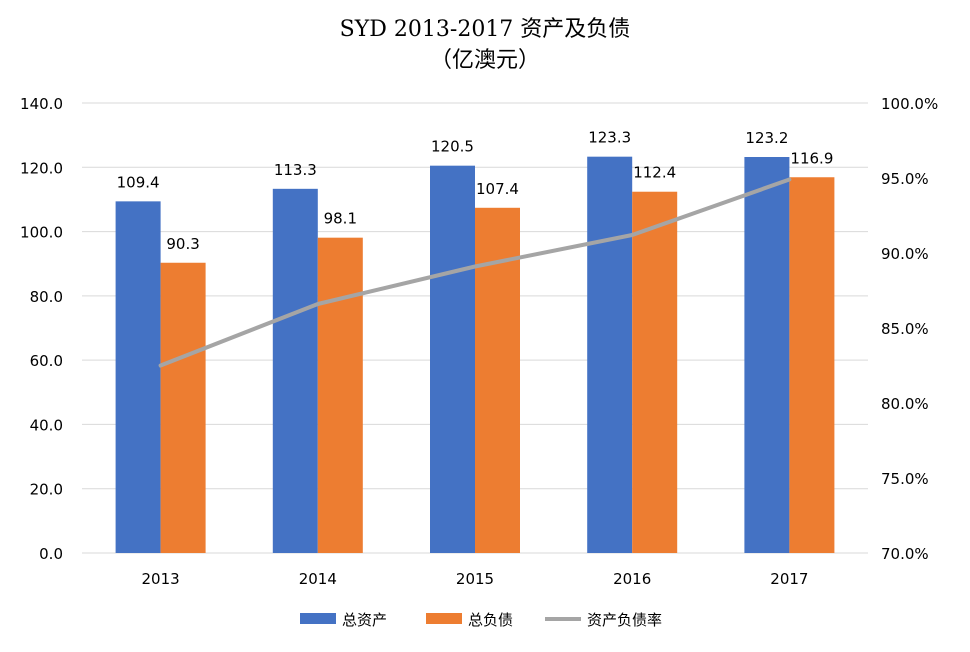 The height and width of the screenshot is (652, 970). Describe the element at coordinates (318, 579) in the screenshot. I see `x-tick-label: 2014` at that location.